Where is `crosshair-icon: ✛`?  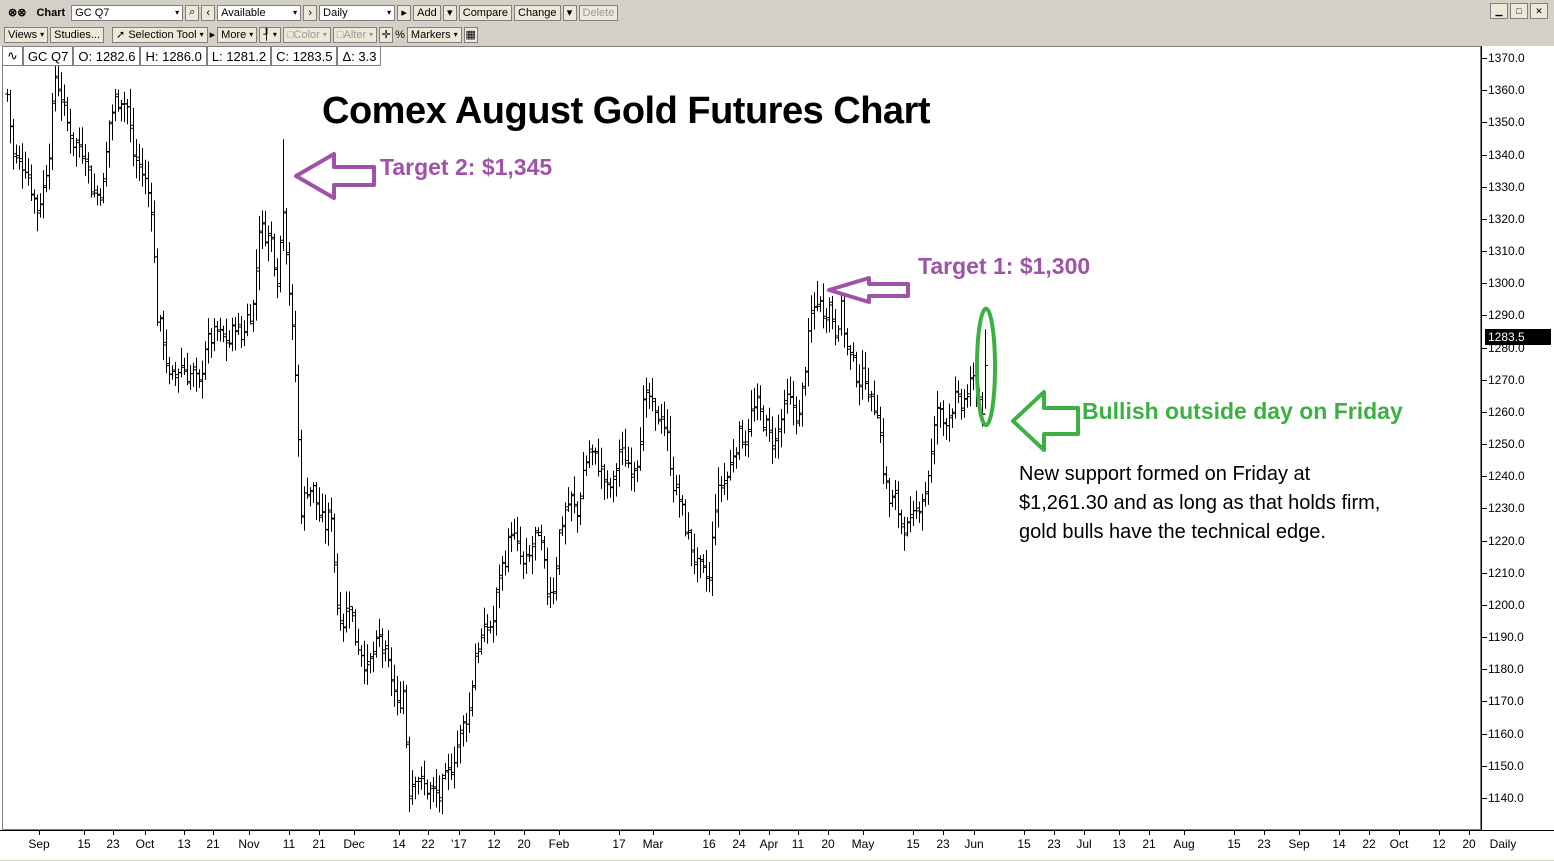 crosshair-icon: ✛ is located at coordinates (386, 34).